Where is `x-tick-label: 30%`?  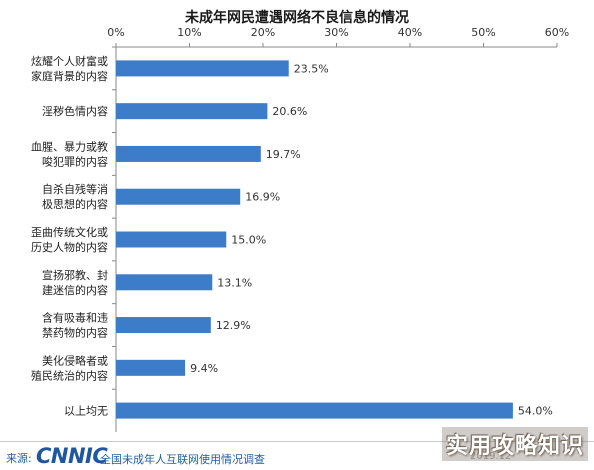
x-tick-label: 30% is located at coordinates (336, 32).